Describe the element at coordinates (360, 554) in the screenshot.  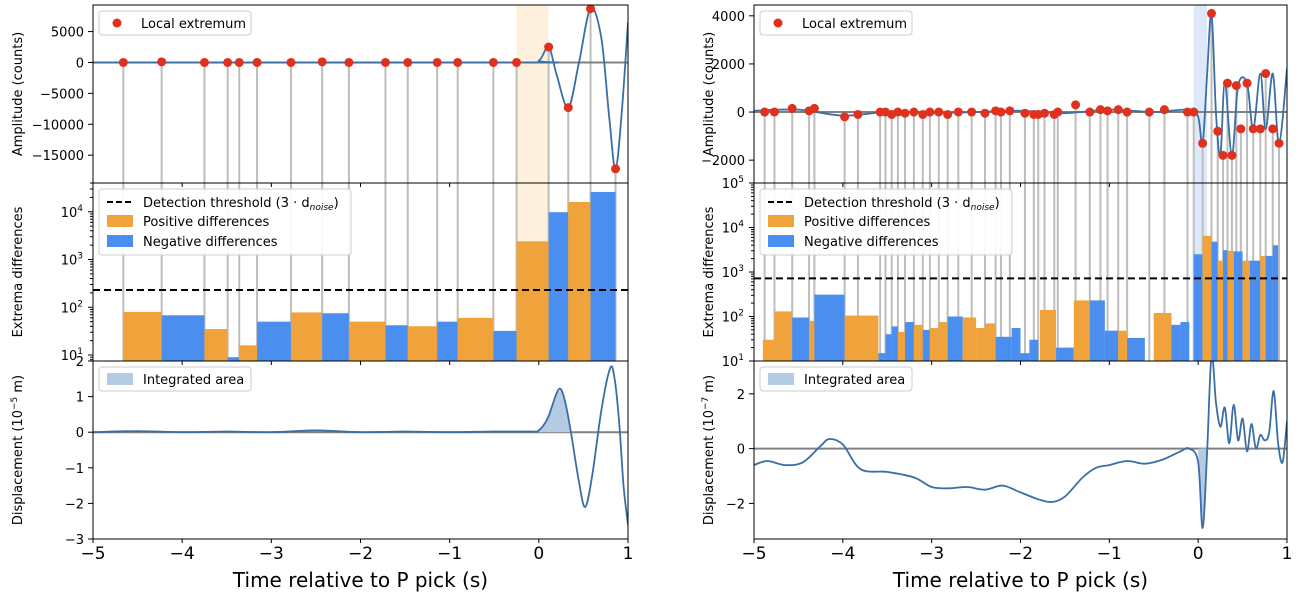
I see `x-tick-label: −2` at that location.